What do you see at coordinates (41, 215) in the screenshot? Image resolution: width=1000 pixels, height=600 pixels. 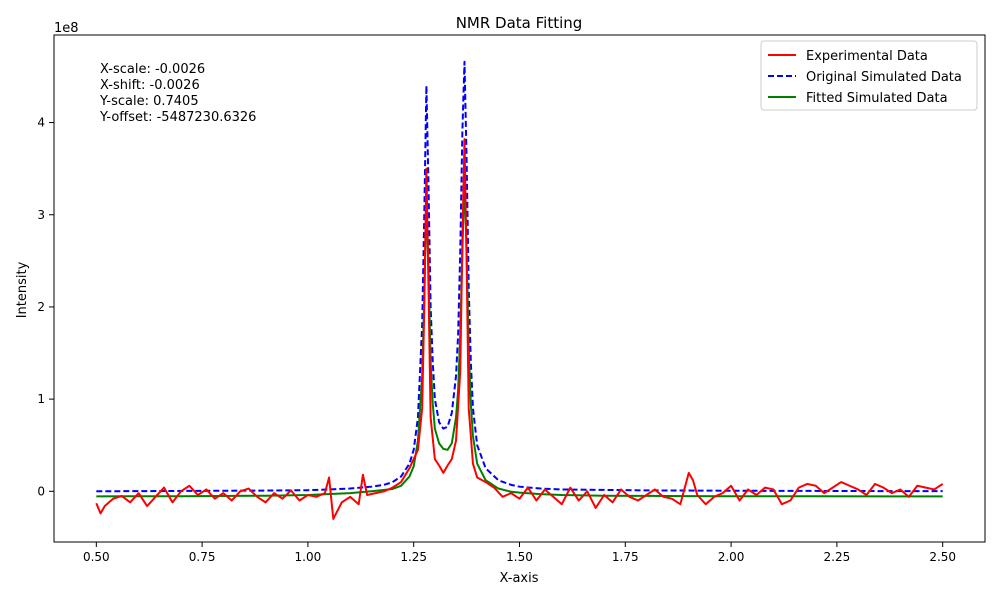 I see `y-tick-label: 3` at bounding box center [41, 215].